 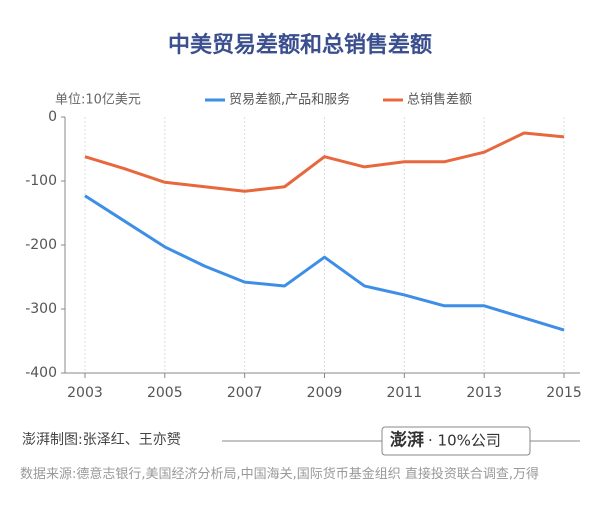 What do you see at coordinates (407, 440) in the screenshot?
I see `logo: 澎湃` at bounding box center [407, 440].